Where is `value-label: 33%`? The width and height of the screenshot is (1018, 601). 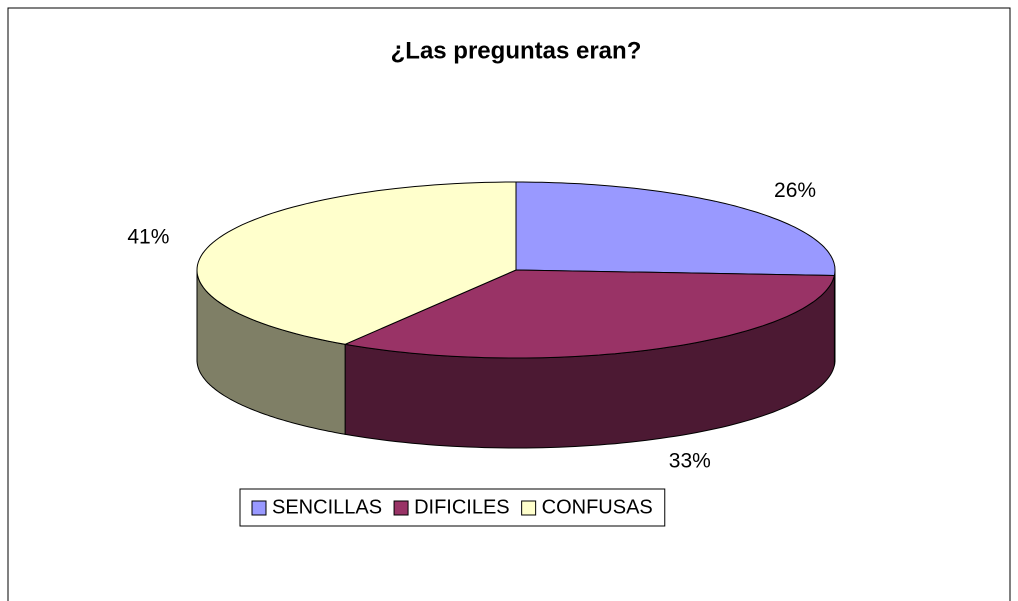
value-label: 33% is located at coordinates (690, 460).